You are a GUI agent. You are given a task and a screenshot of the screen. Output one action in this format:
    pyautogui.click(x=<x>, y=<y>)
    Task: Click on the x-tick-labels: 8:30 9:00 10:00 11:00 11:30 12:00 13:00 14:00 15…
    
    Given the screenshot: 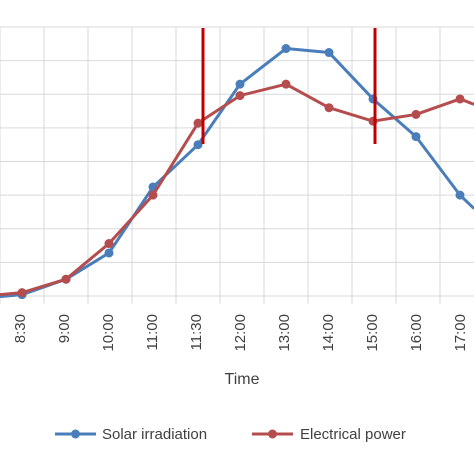 What is the action you would take?
    pyautogui.click(x=240, y=333)
    